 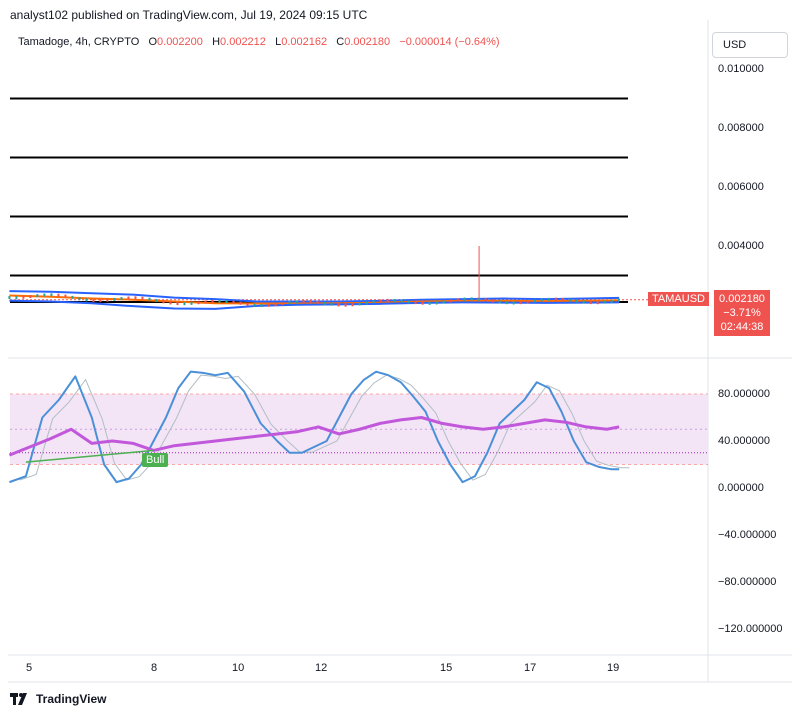 I want to click on current-price-box: 0.002180 −3.71% 02:44:38, so click(x=742, y=313).